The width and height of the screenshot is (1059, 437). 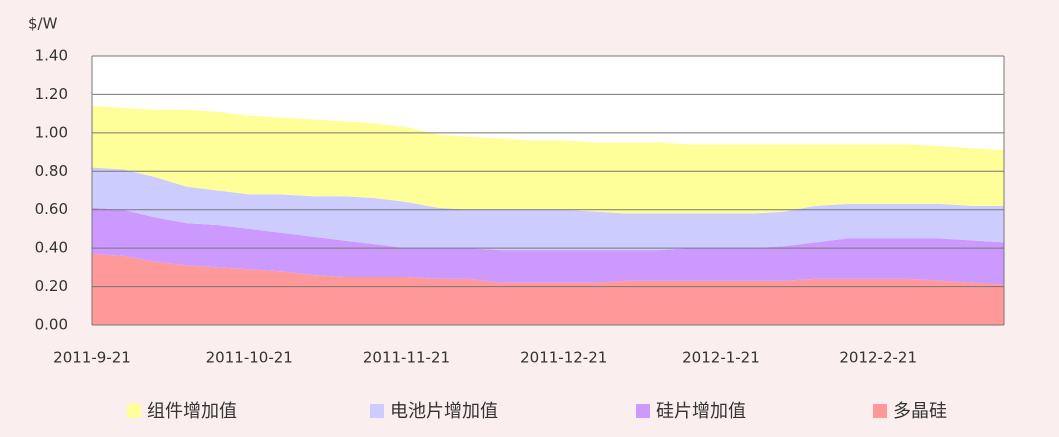 I want to click on y-axis-label: $/W, so click(x=43, y=24).